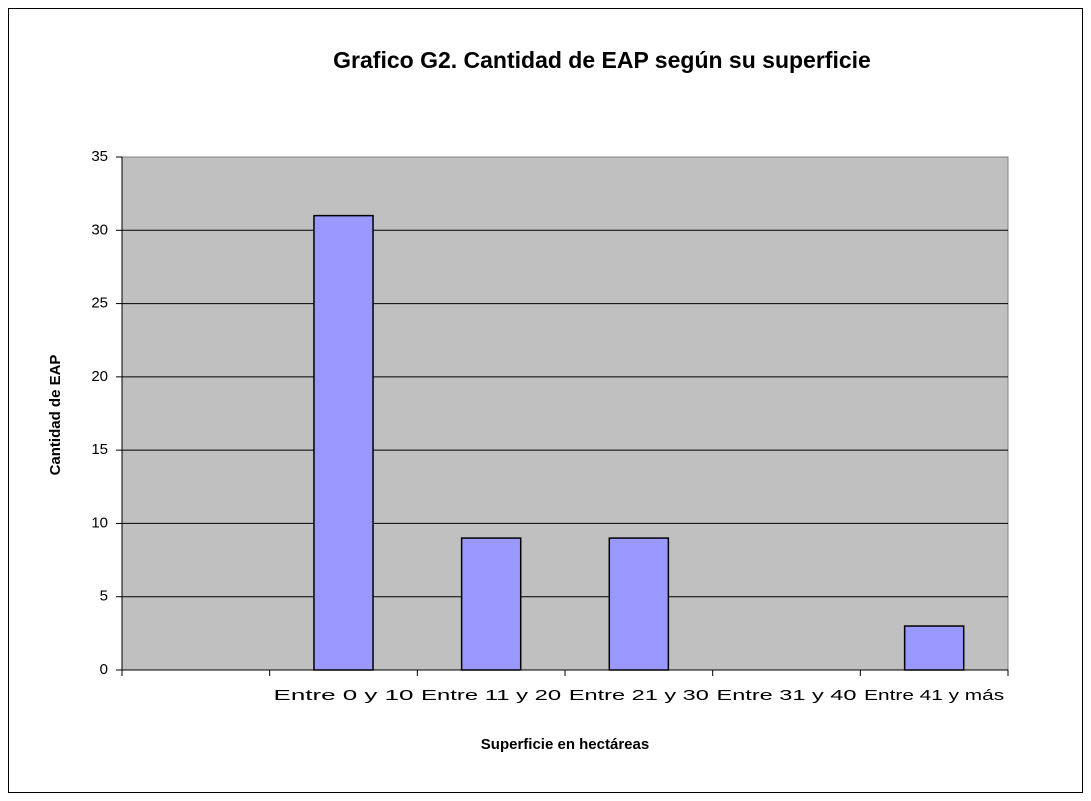 Image resolution: width=1091 pixels, height=801 pixels. Describe the element at coordinates (99, 229) in the screenshot. I see `y-tick-label: 30` at that location.